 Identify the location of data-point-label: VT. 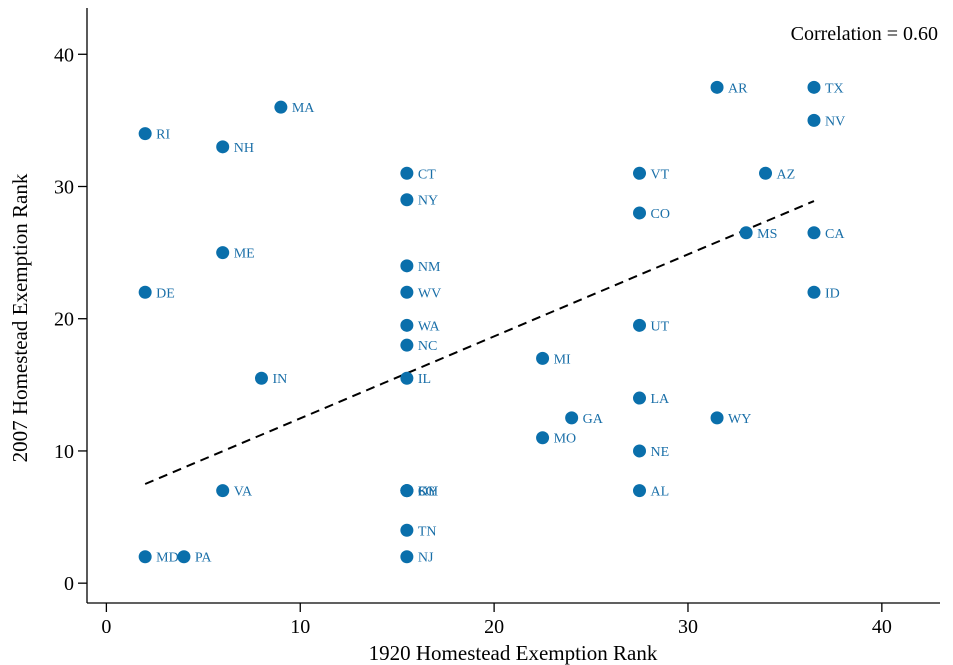
(660, 174).